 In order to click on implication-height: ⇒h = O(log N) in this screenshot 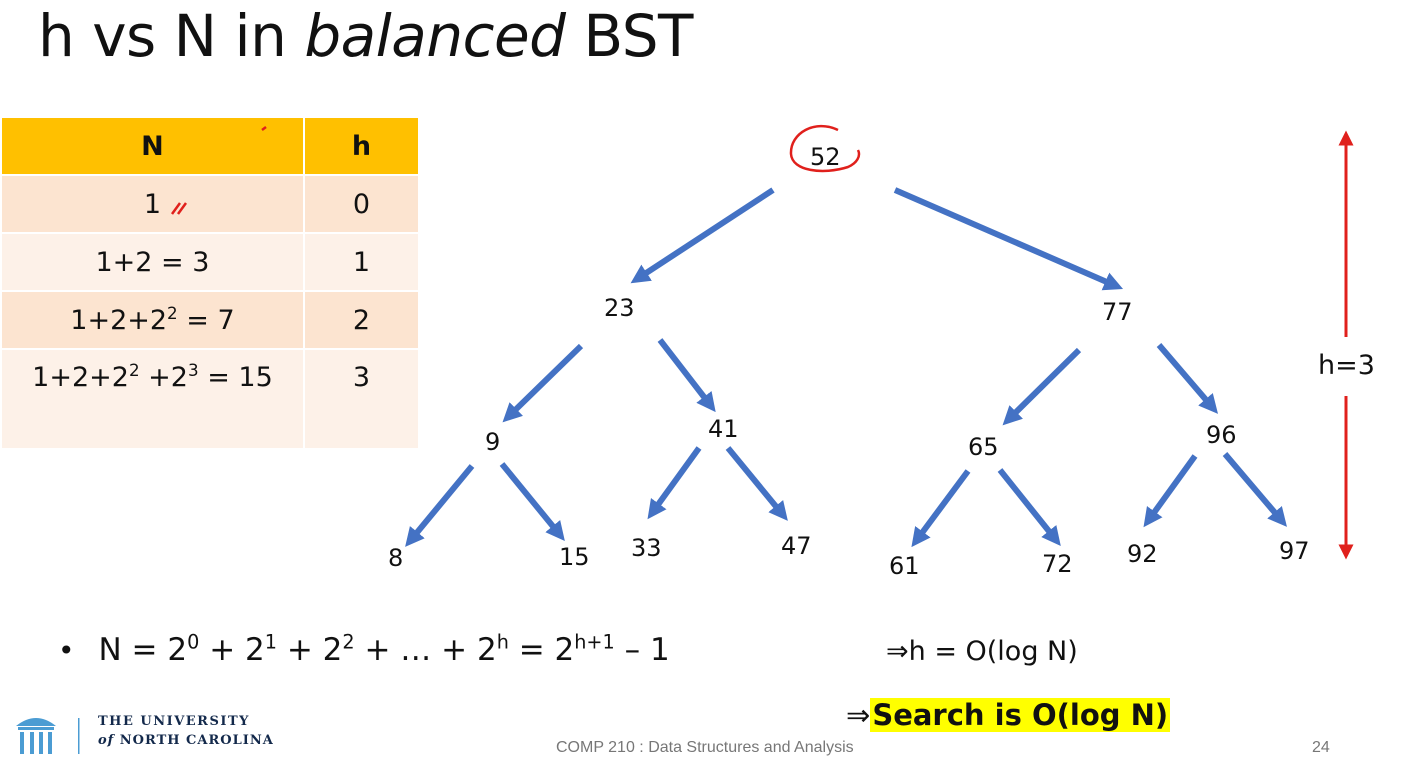, I will do `click(982, 651)`.